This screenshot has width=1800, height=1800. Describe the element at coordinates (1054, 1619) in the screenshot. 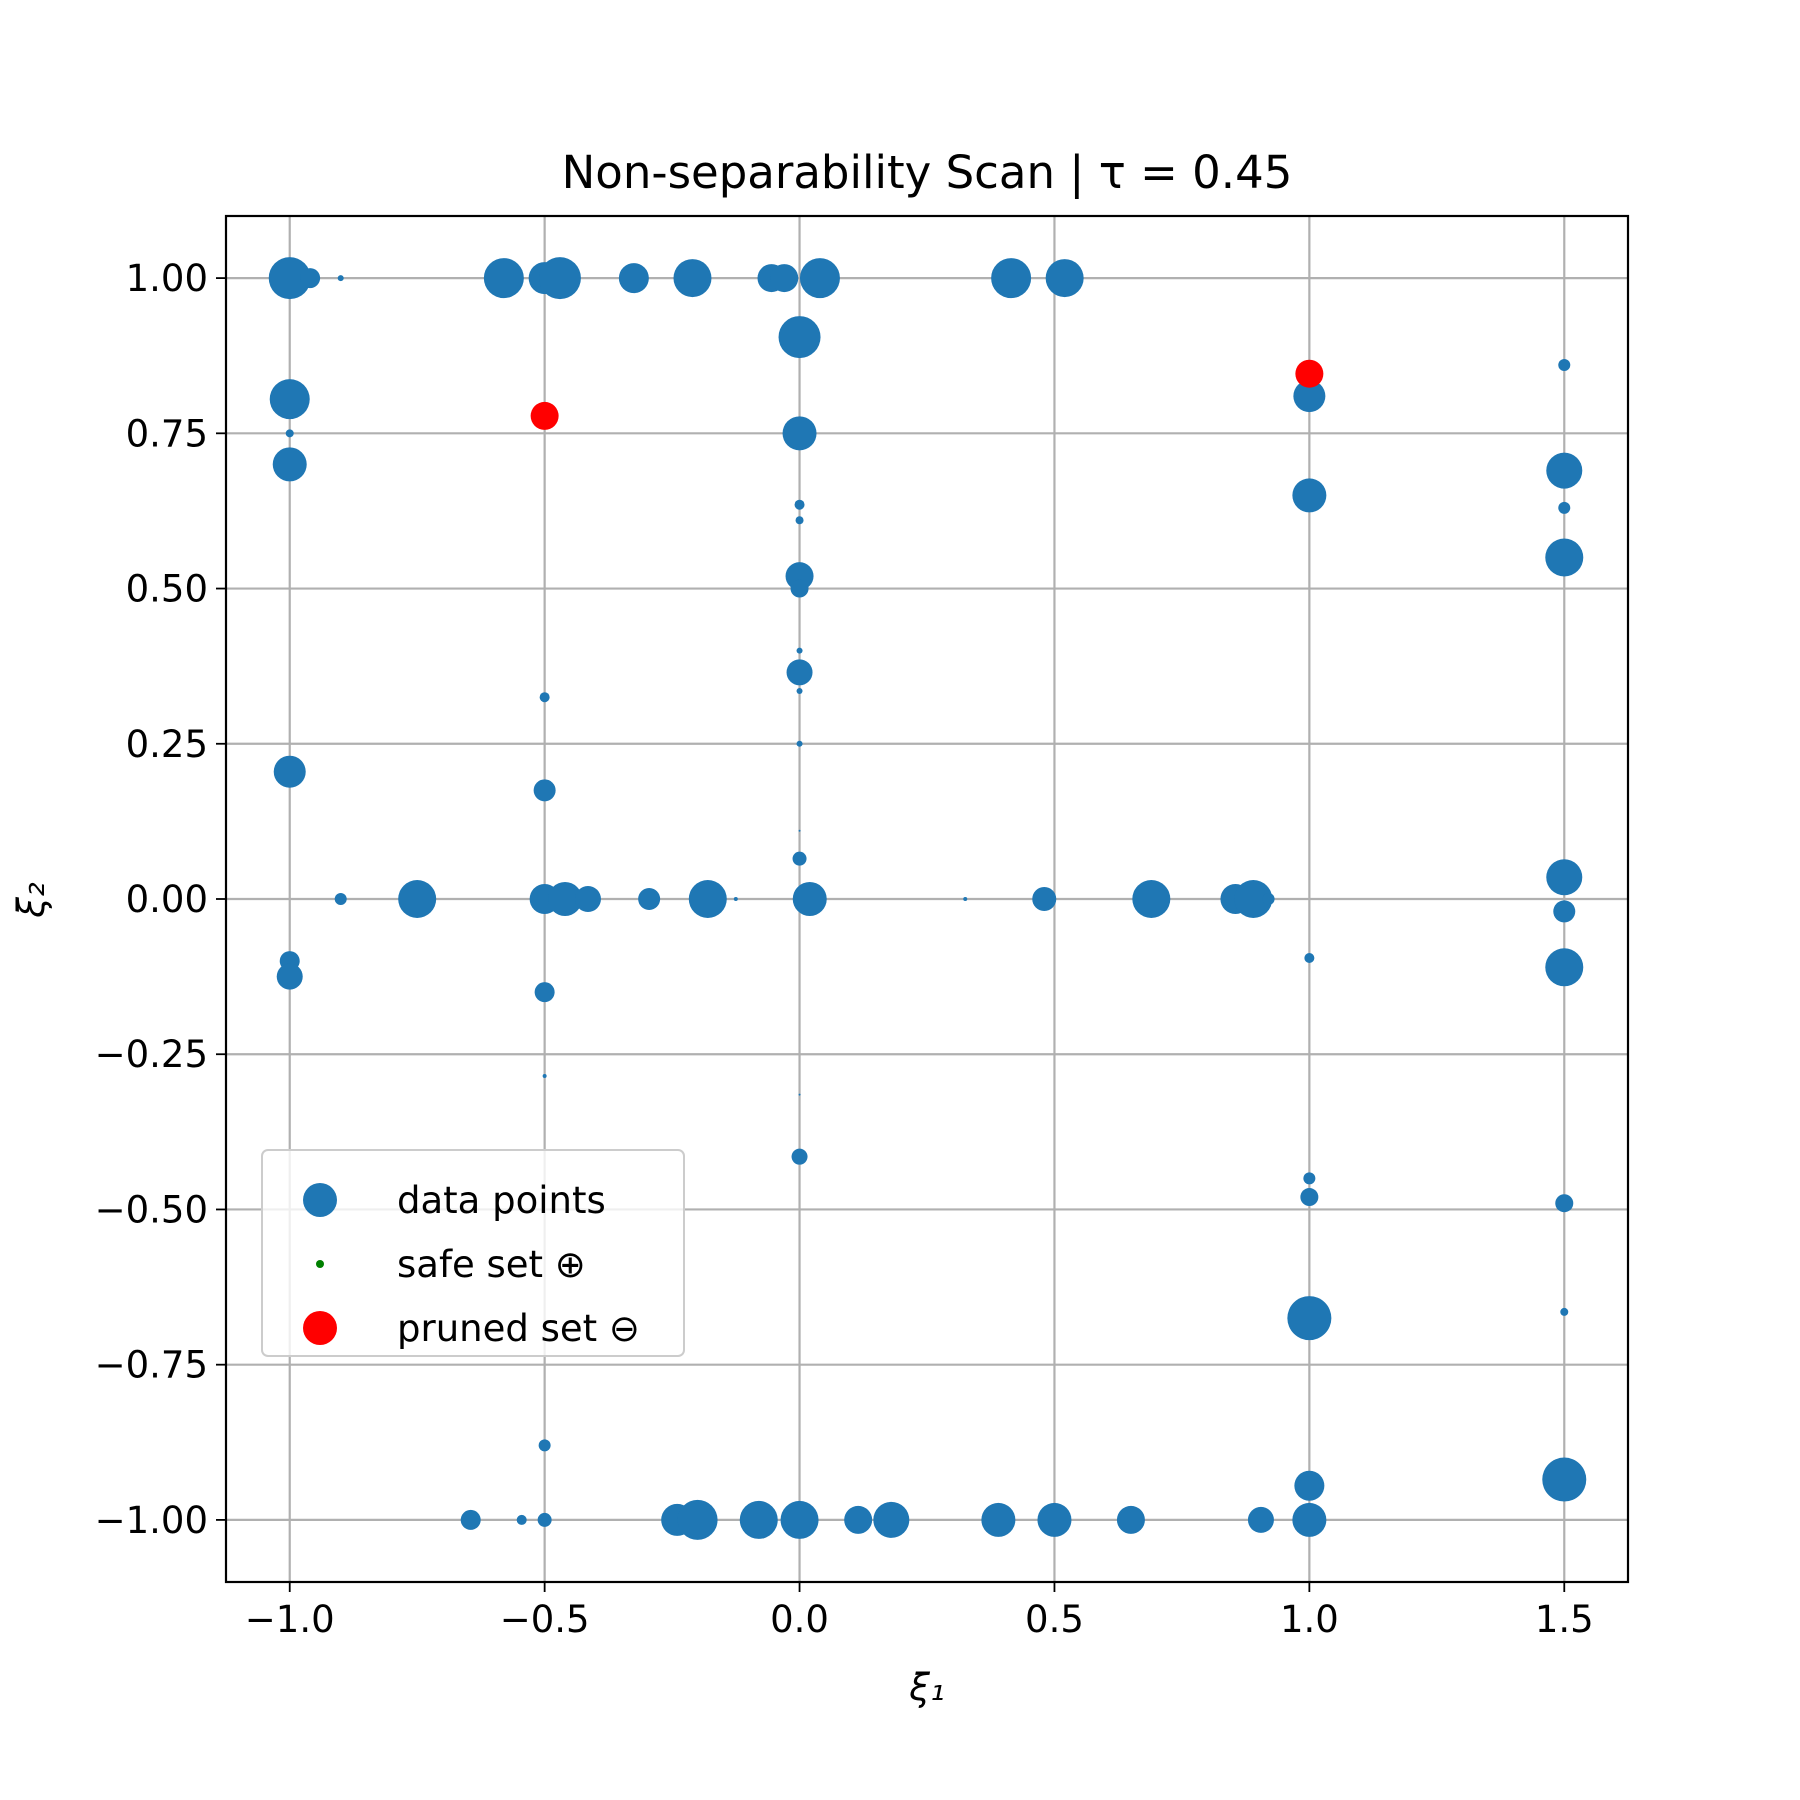

I see `x-tick-label: 0.5` at that location.